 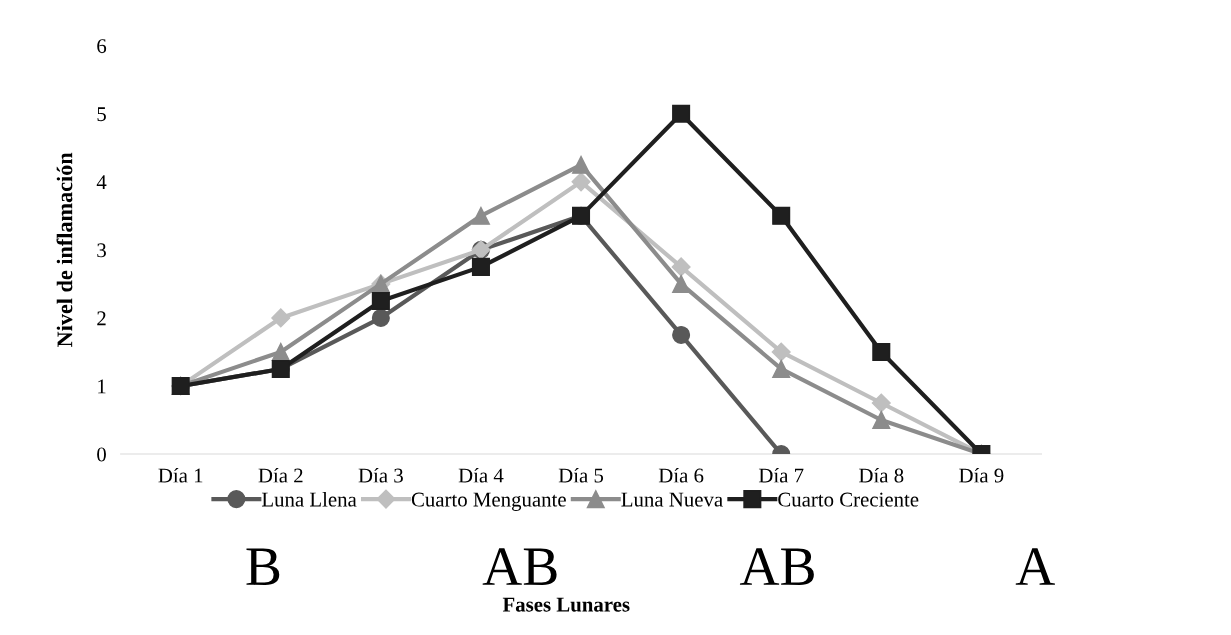 What do you see at coordinates (581, 475) in the screenshot?
I see `x-tick-label: Día 5` at bounding box center [581, 475].